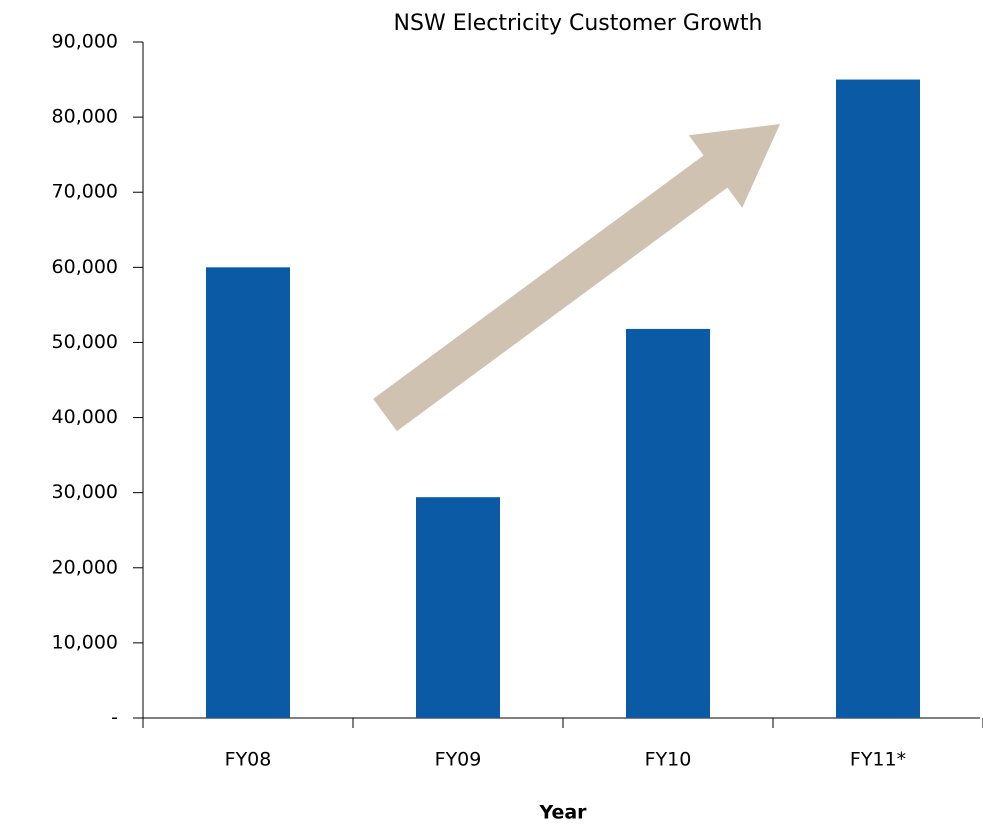 This screenshot has height=825, width=983. I want to click on x-tick-label: FY10, so click(668, 760).